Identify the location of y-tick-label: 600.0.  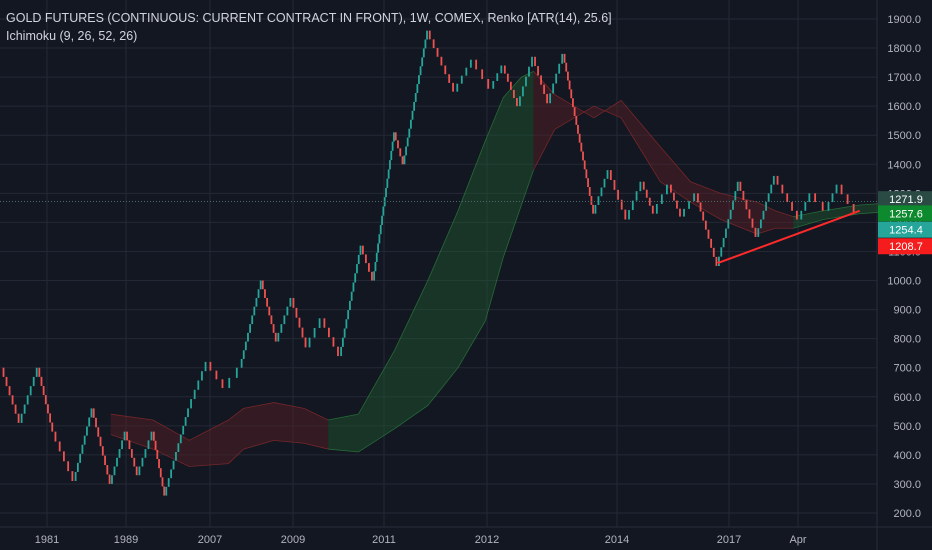
(907, 398).